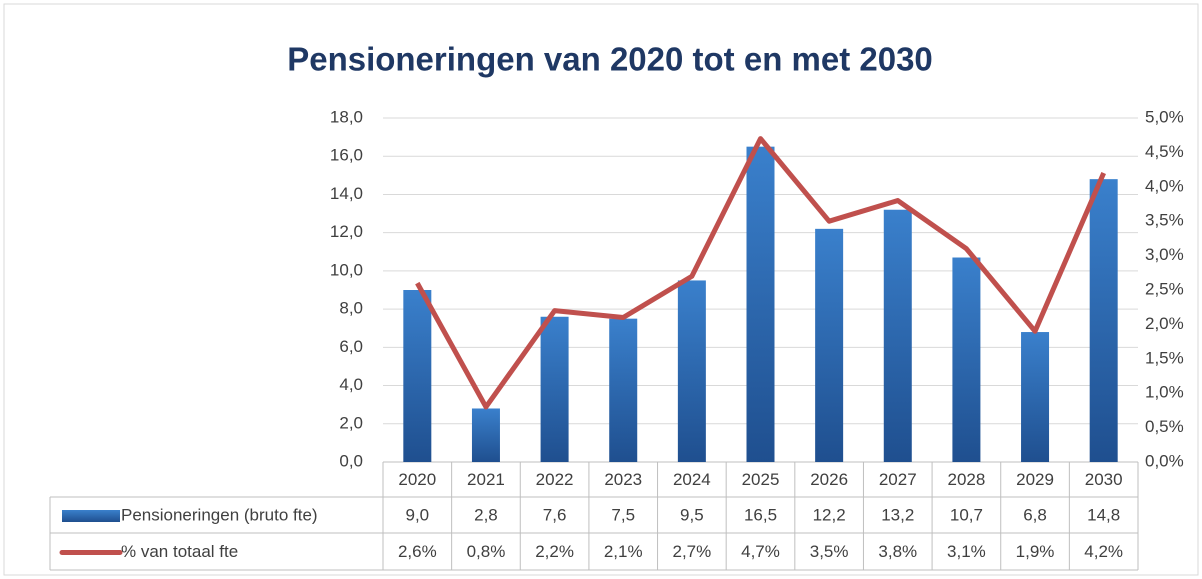 This screenshot has width=1202, height=579. I want to click on table-value: 13,2, so click(897, 514).